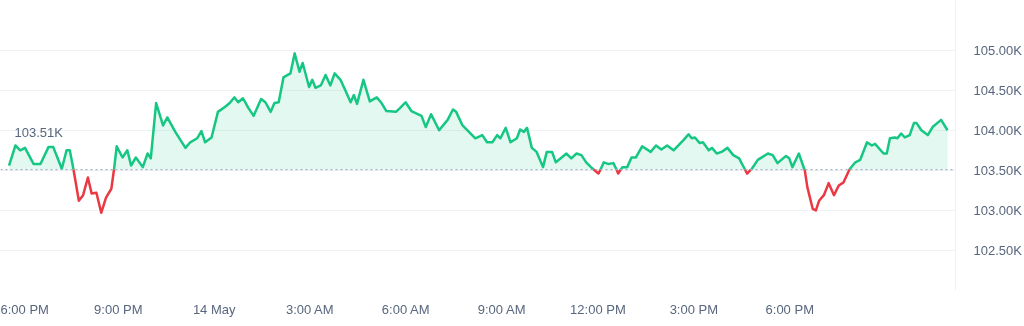 The image size is (1024, 326). I want to click on x-tick-label: 9:00 AM, so click(501, 309).